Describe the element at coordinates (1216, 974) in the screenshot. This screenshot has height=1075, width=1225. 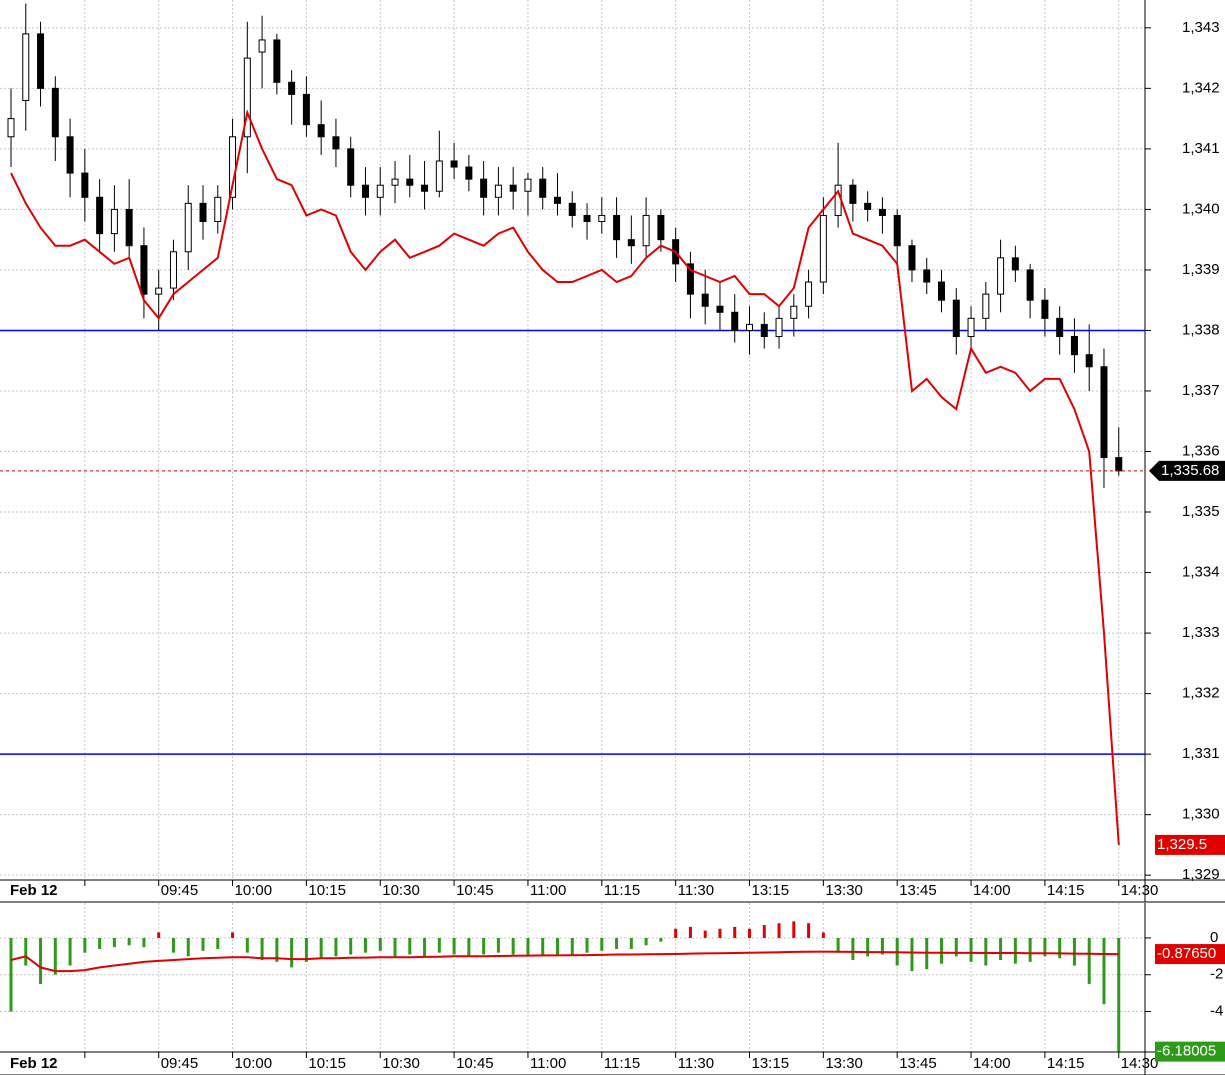
I see `y-tick-label: -2` at that location.